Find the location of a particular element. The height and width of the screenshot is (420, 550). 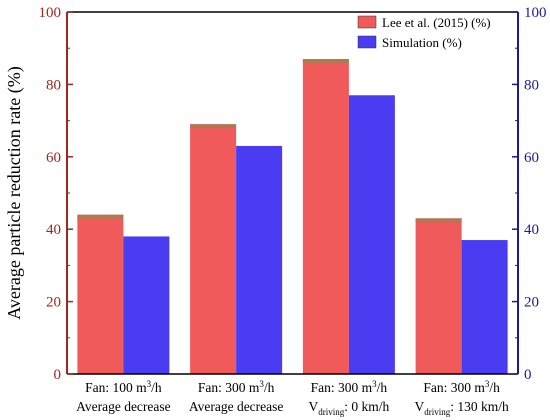

left-tick-label-0: 0 is located at coordinates (58, 375).